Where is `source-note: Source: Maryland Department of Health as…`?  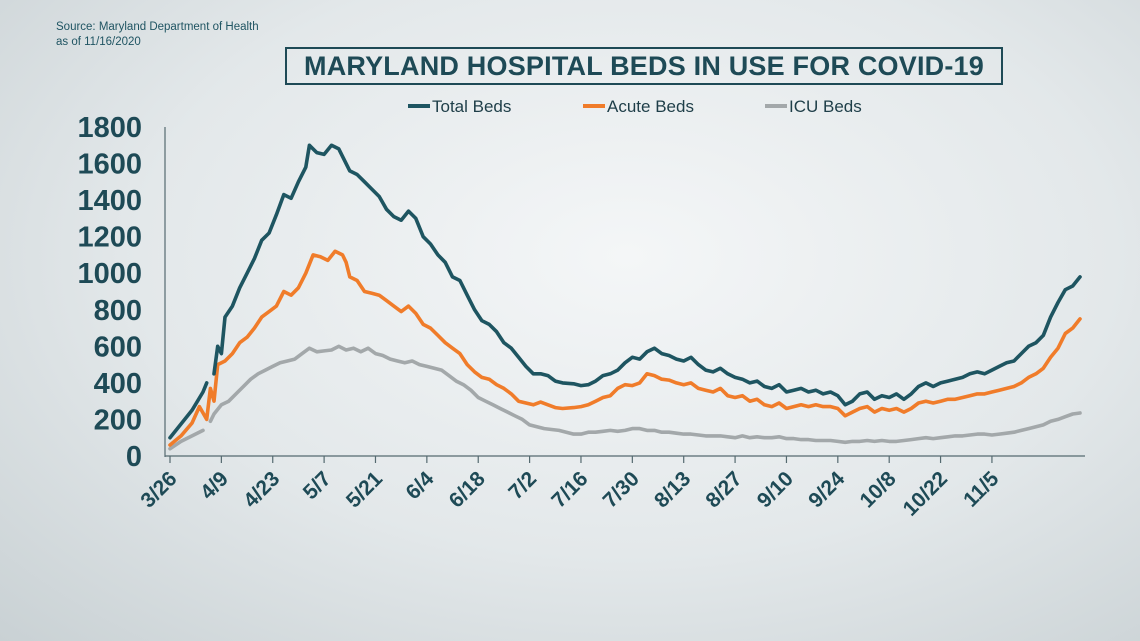 source-note: Source: Maryland Department of Health as… is located at coordinates (157, 35).